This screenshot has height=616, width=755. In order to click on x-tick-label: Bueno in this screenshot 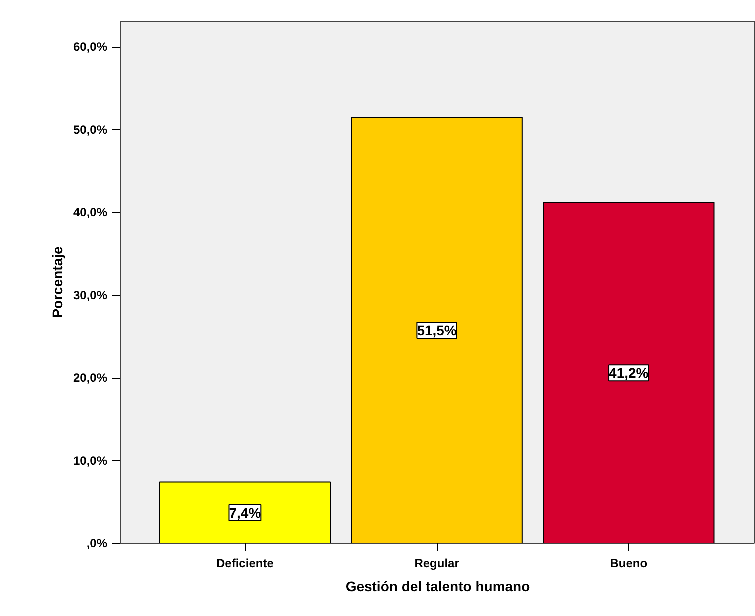, I will do `click(629, 563)`.